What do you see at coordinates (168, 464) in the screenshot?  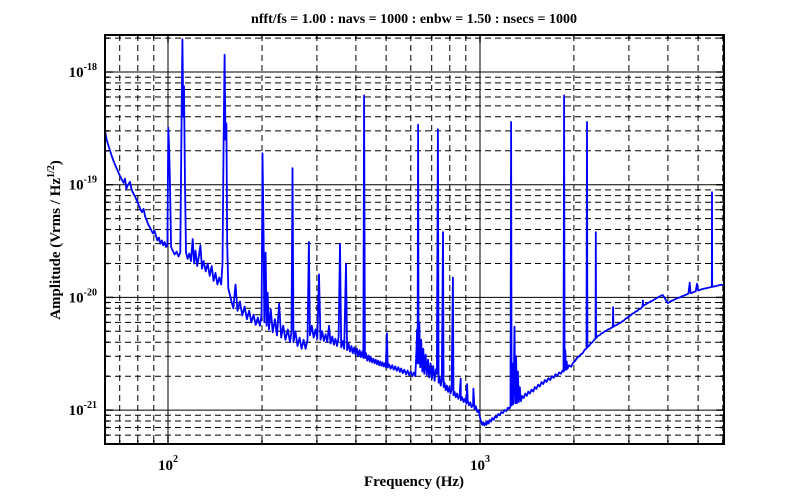 I see `x-tick-label: 10²` at bounding box center [168, 464].